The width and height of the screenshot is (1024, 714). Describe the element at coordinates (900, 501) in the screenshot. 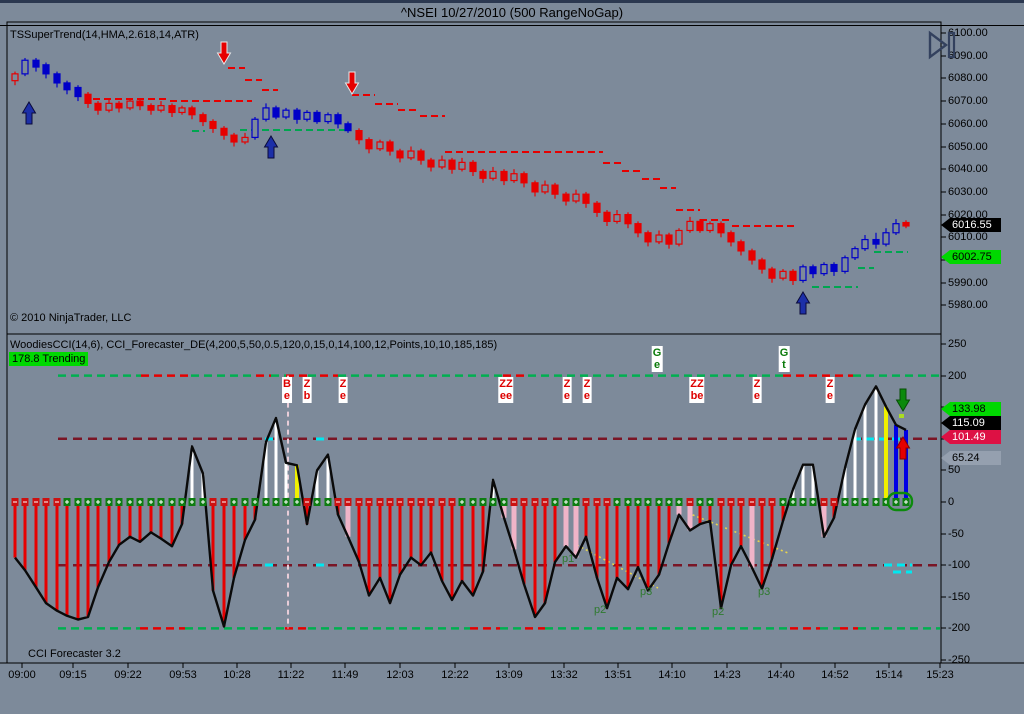

I see `zero-line-highlight-box` at that location.